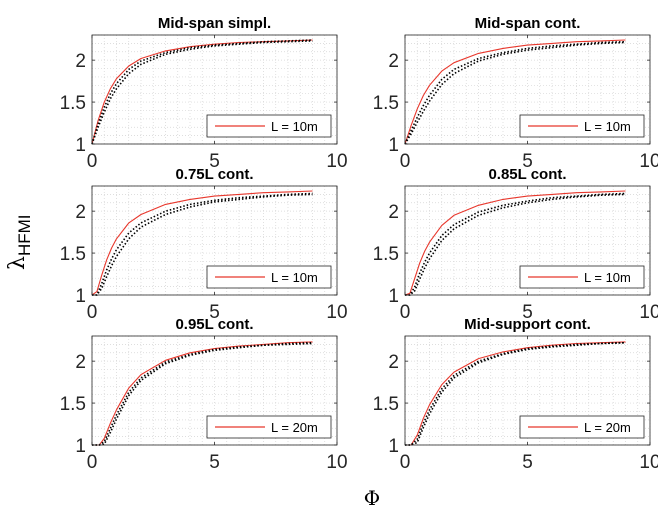 The height and width of the screenshot is (514, 658). Describe the element at coordinates (527, 324) in the screenshot. I see `subplot-title: Mid-support cont.` at that location.